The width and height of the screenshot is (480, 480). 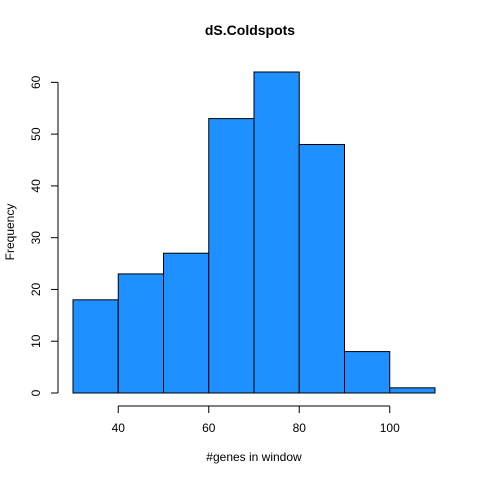 What do you see at coordinates (36, 289) in the screenshot?
I see `y-tick-label-2: 20` at bounding box center [36, 289].